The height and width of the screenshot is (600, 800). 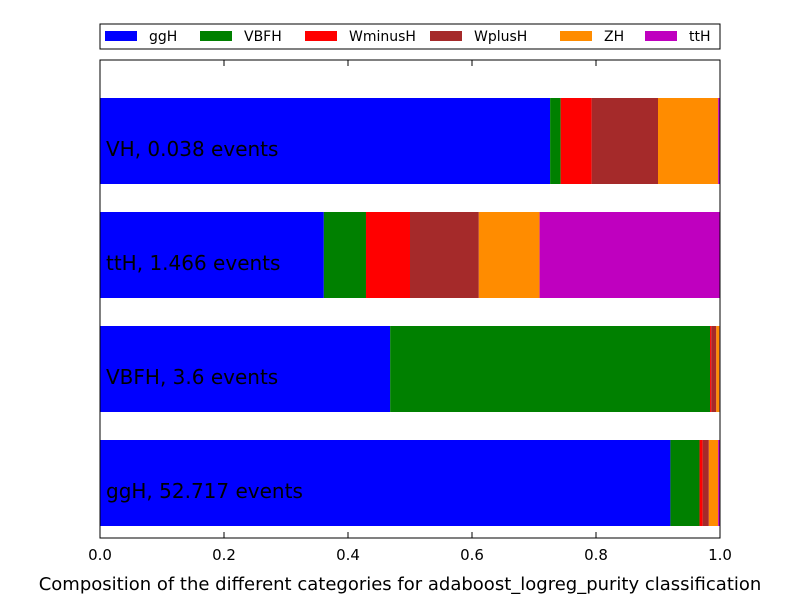 What do you see at coordinates (321, 36) in the screenshot?
I see `legend-swatch-wminush` at bounding box center [321, 36].